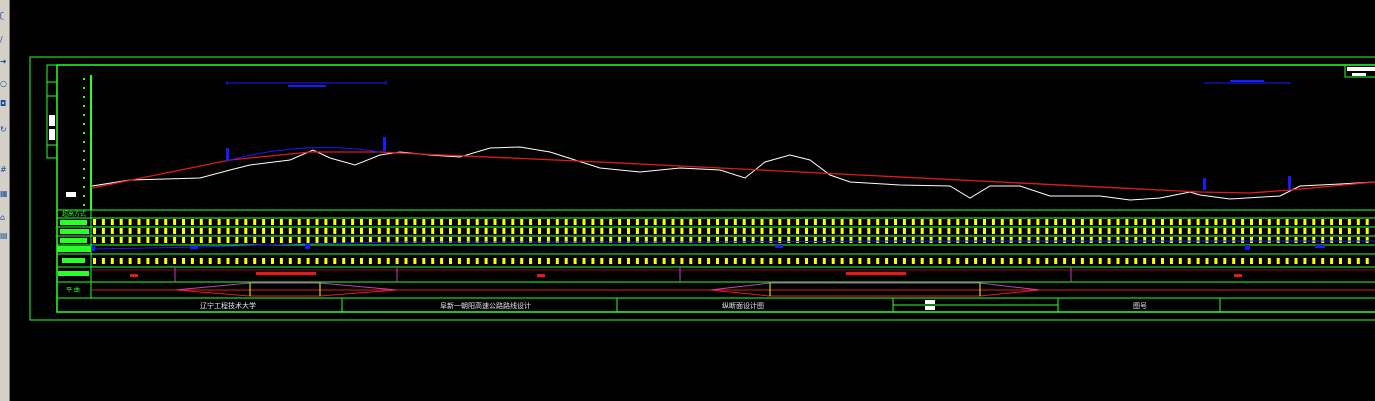 The image size is (1375, 401). I want to click on project-name: 阜新一朝阳高速公路路线设计, so click(485, 305).